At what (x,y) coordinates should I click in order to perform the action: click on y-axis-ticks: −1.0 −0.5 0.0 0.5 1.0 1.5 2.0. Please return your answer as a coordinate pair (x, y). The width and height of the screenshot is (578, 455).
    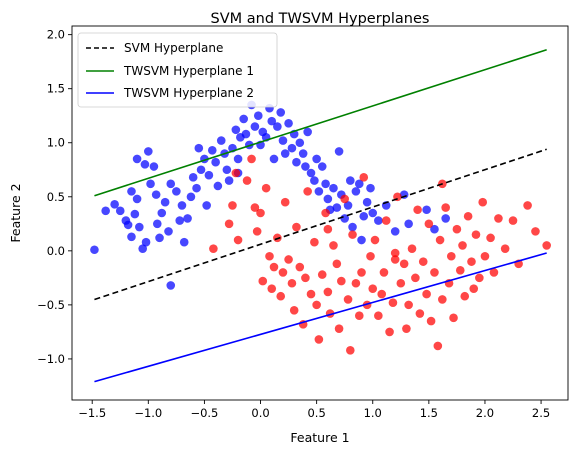
    Looking at the image, I should click on (54, 197).